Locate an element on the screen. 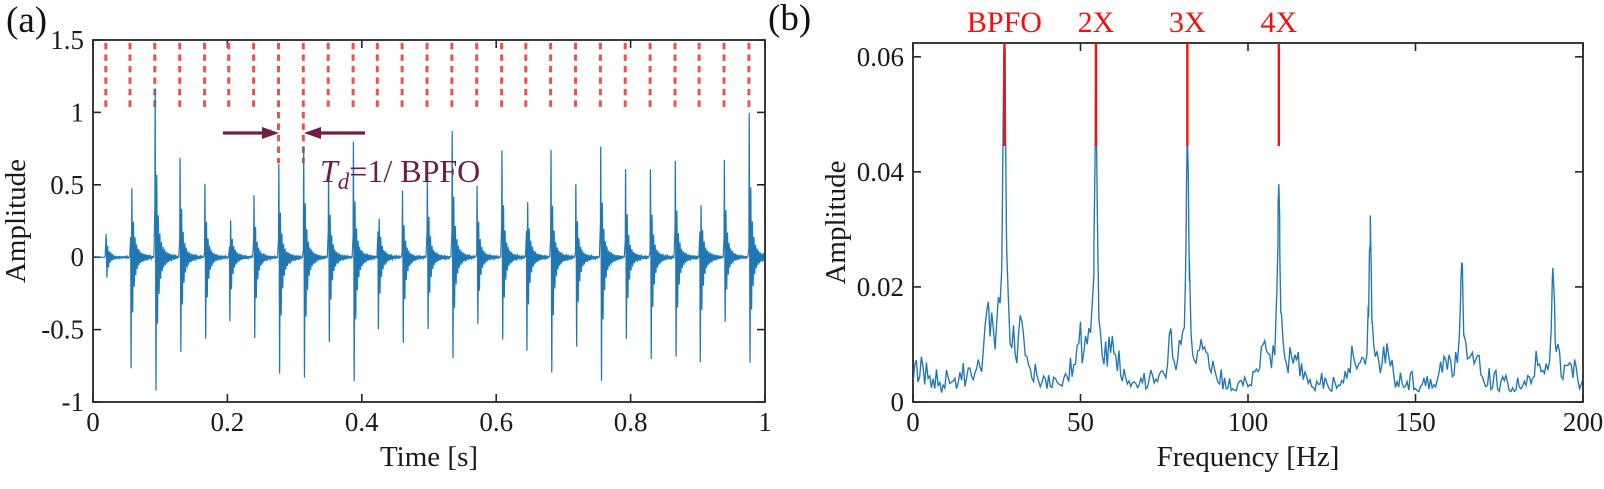 Image resolution: width=1604 pixels, height=489 pixels. plot-b-axes-ytick-label: 0.04 is located at coordinates (881, 172).